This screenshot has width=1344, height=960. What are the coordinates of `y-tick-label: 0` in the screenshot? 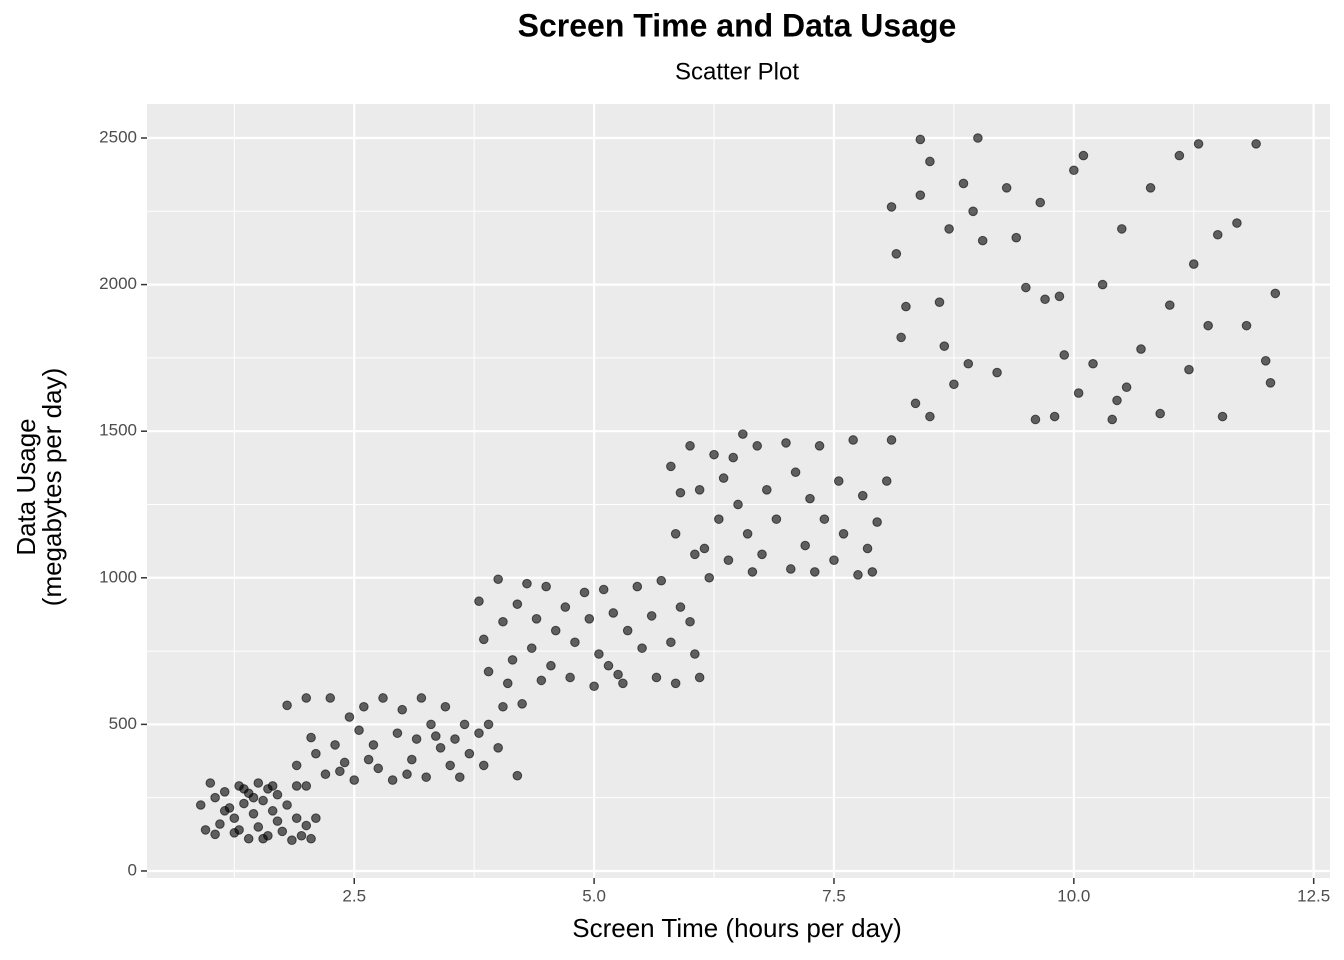 It's located at (132, 869).